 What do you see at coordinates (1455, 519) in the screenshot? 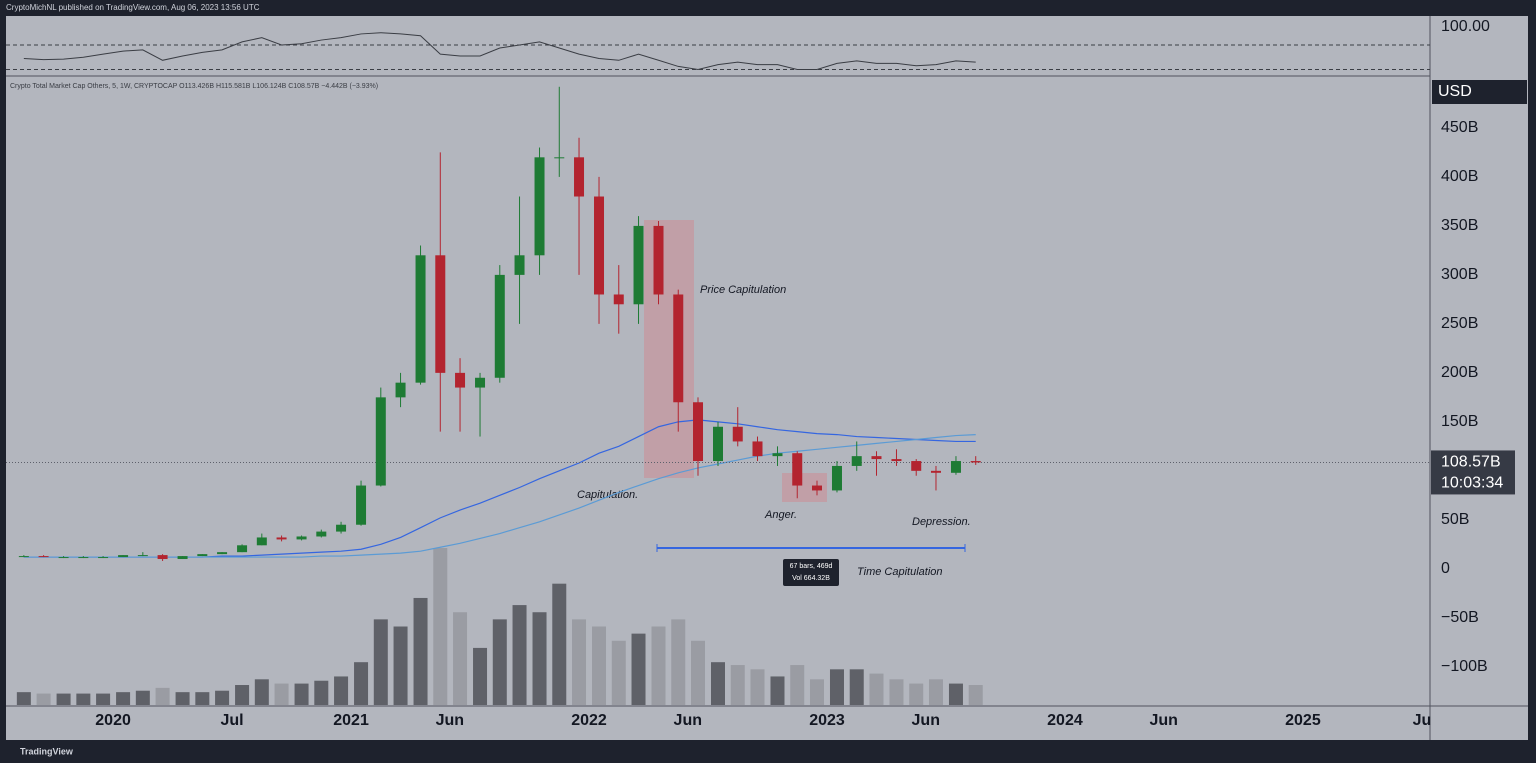
I see `y-tick-label: 50B` at bounding box center [1455, 519].